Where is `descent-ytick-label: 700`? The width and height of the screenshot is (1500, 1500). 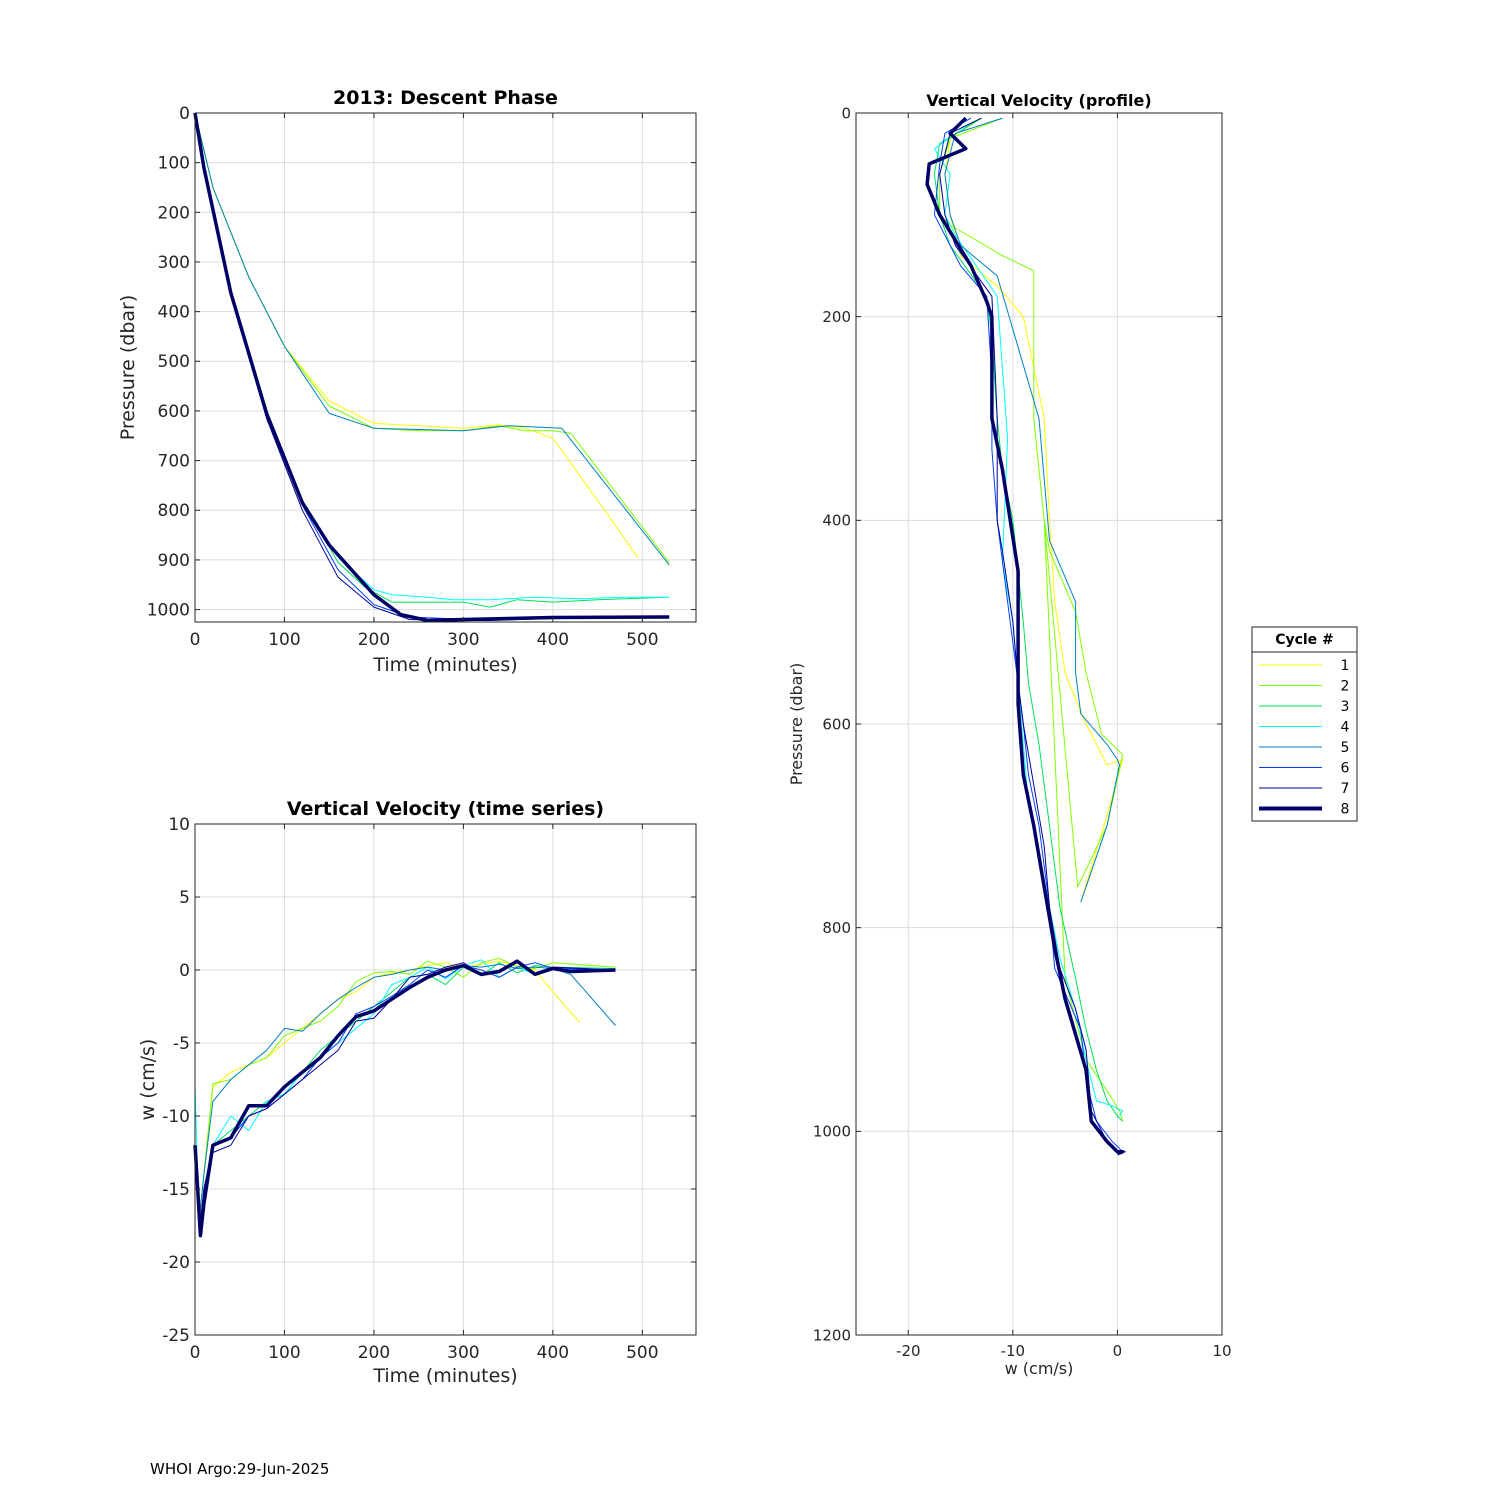 descent-ytick-label: 700 is located at coordinates (174, 462).